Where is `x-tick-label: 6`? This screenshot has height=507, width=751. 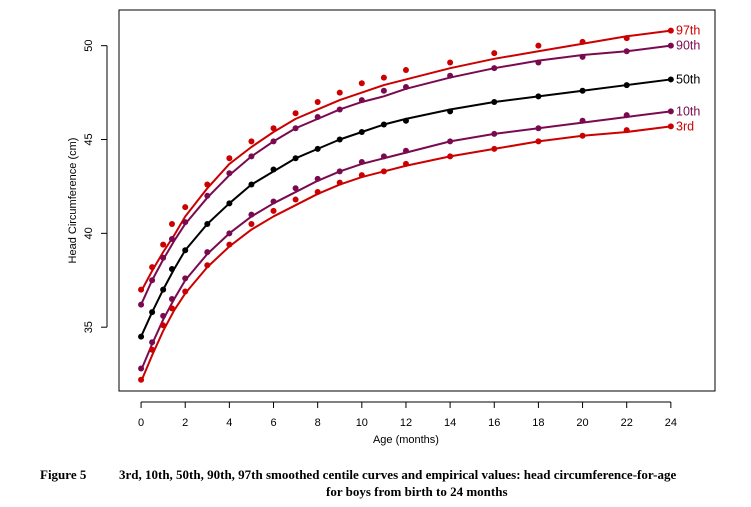 x-tick-label: 6 is located at coordinates (273, 423).